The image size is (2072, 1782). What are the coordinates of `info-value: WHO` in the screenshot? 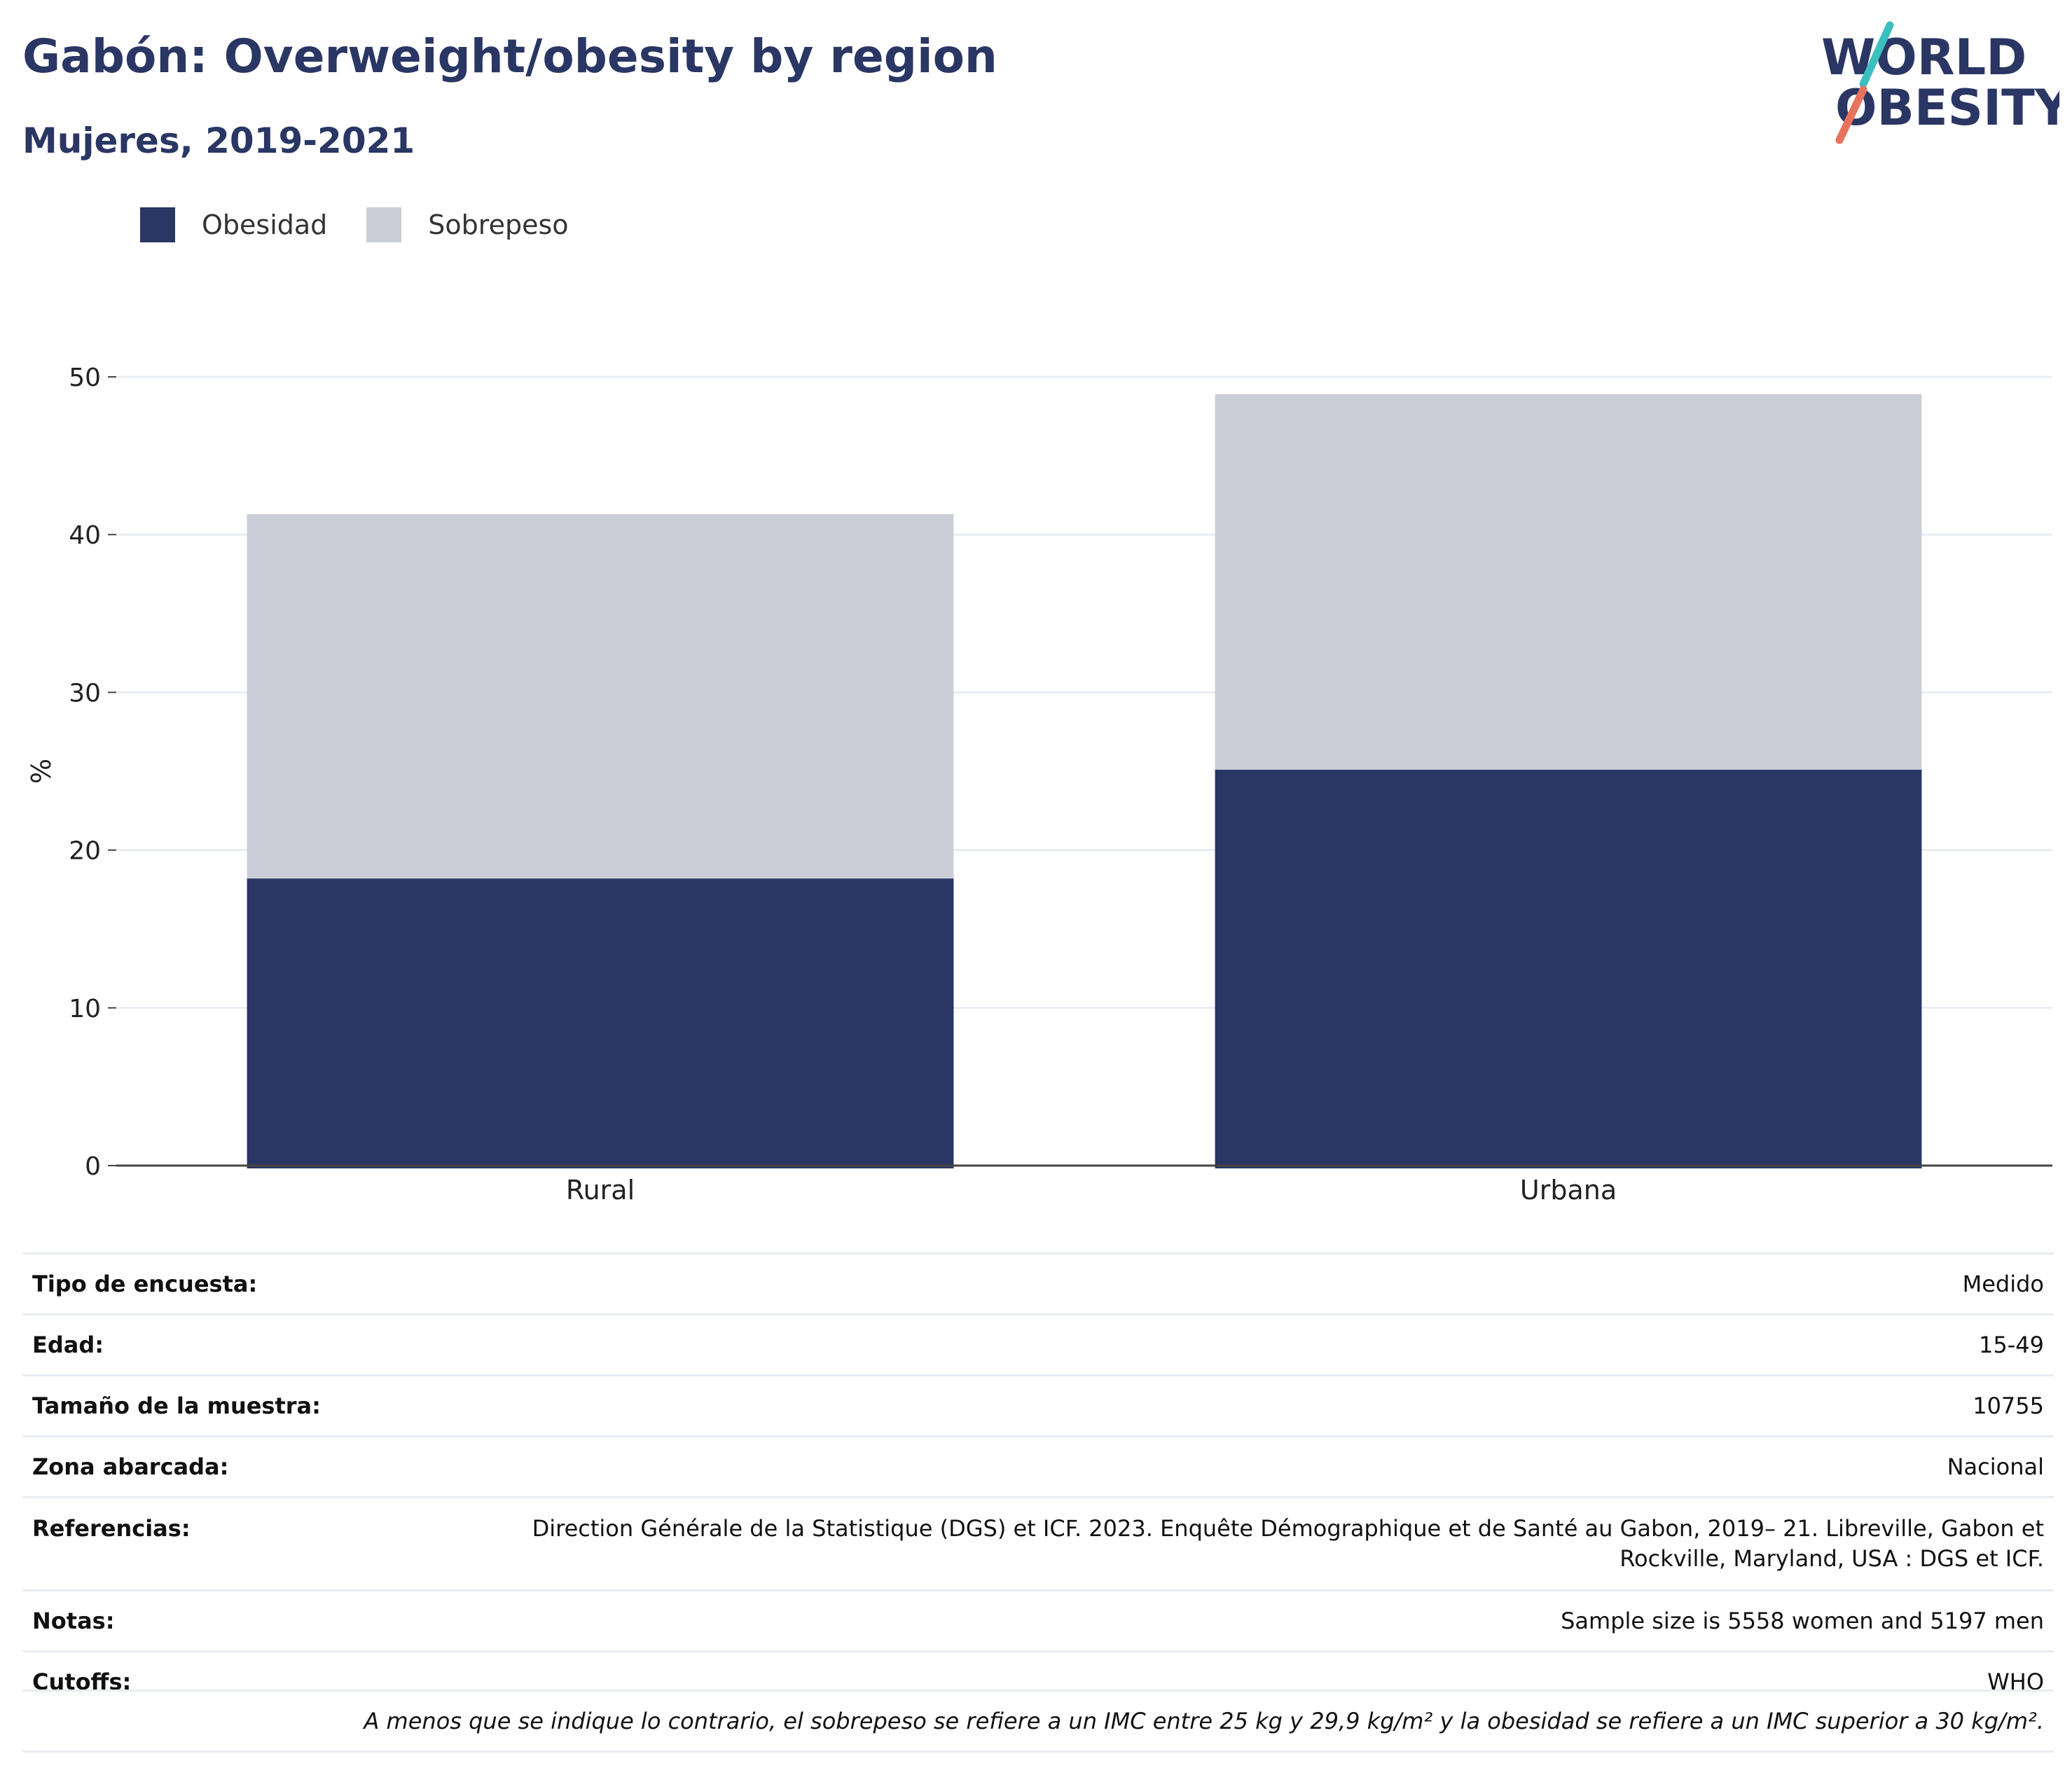 It's located at (1208, 1680).